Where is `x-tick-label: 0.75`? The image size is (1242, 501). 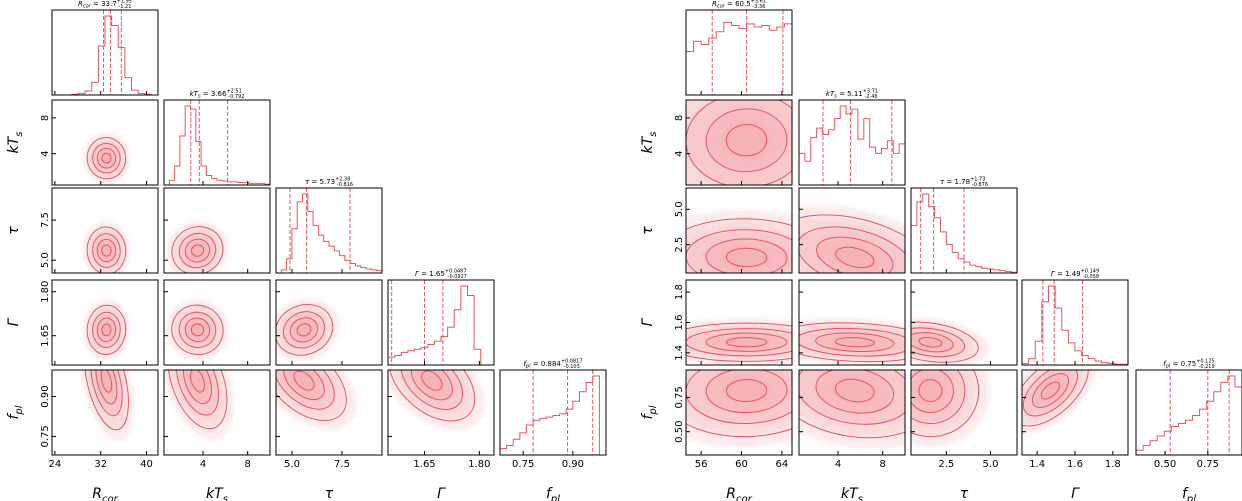
x-tick-label: 0.75 is located at coordinates (1208, 464).